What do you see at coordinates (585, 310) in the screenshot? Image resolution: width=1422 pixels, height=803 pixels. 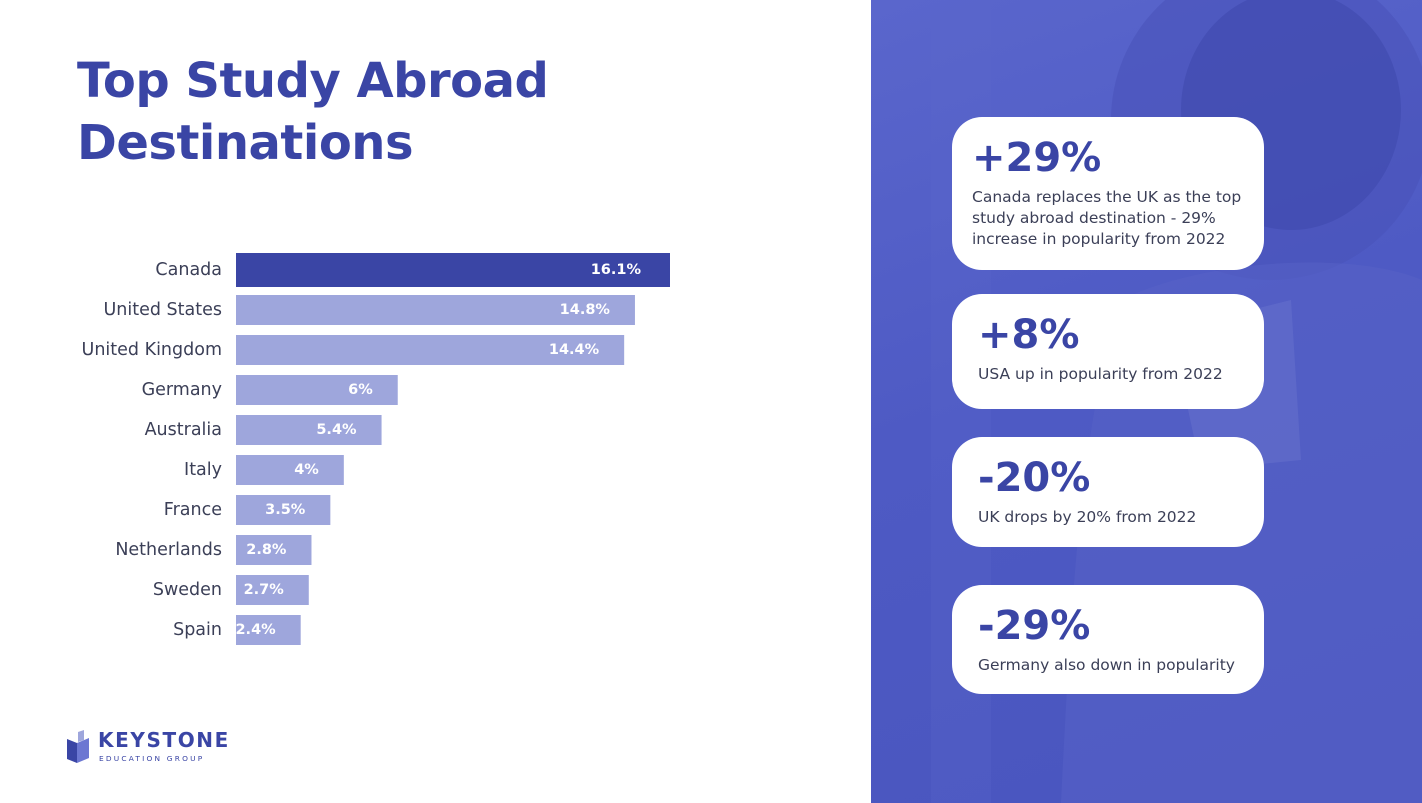 I see `value-label: 14.8%` at bounding box center [585, 310].